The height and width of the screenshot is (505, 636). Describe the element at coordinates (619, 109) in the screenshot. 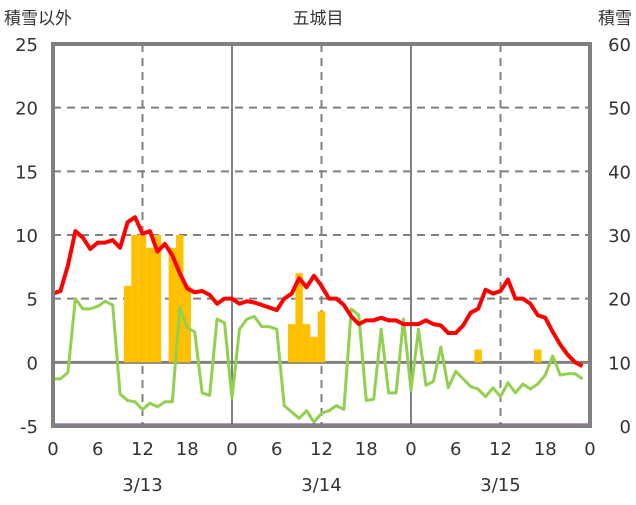

I see `y-tick-right: 50` at that location.